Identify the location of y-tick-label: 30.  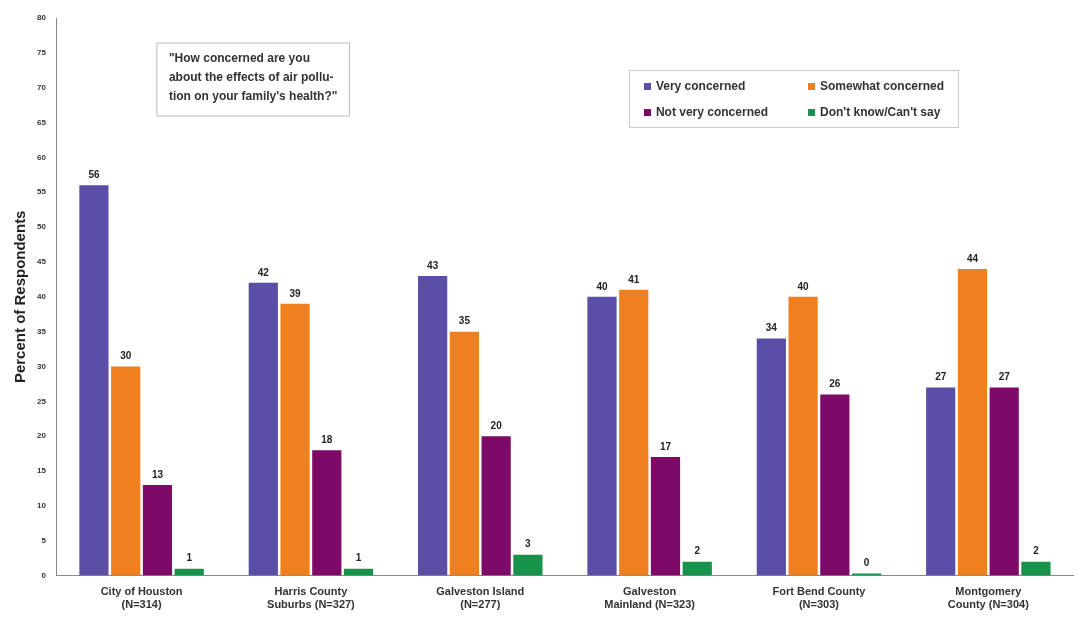
(41, 366).